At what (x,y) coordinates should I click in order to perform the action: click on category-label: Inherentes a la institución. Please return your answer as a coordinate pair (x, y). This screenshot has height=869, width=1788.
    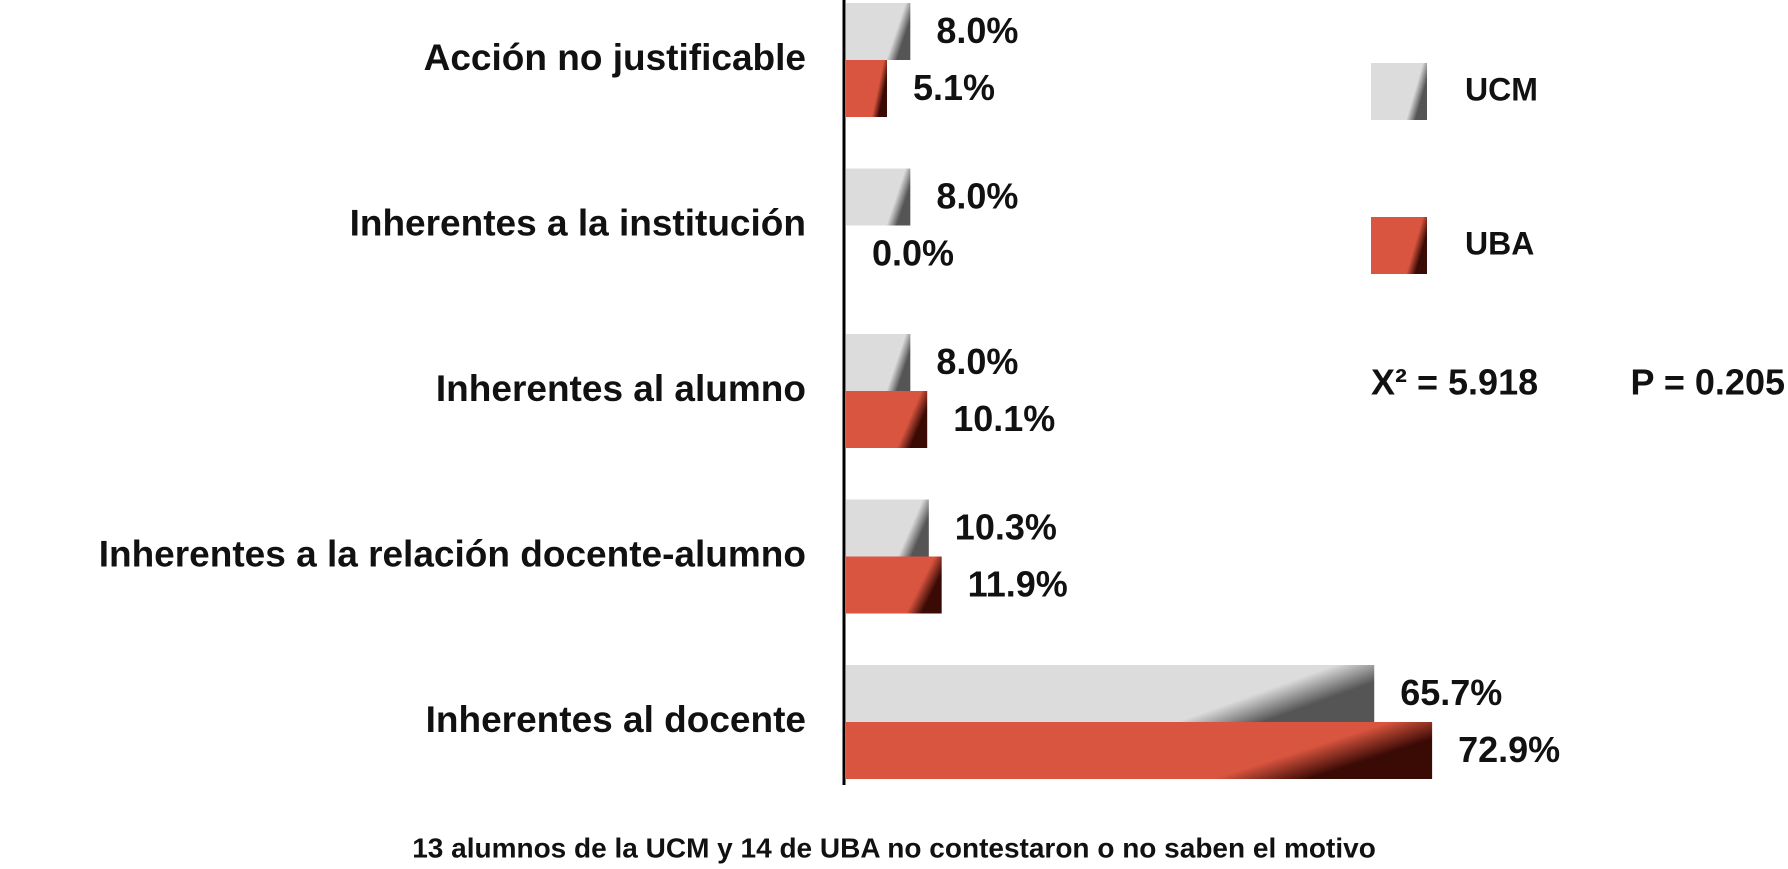
    Looking at the image, I should click on (578, 222).